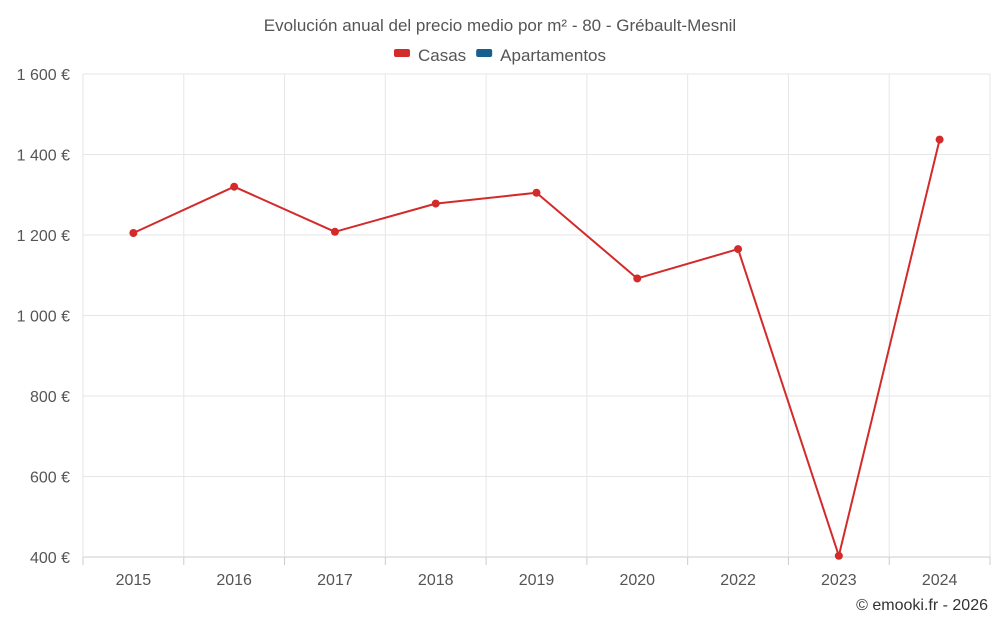 The image size is (1000, 625). I want to click on x-tick-label: 2016, so click(234, 580).